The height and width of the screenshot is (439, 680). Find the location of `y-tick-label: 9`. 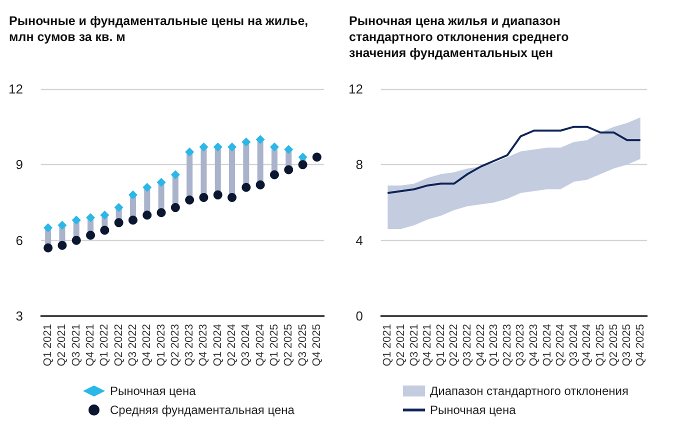

y-tick-label: 9 is located at coordinates (19, 164).